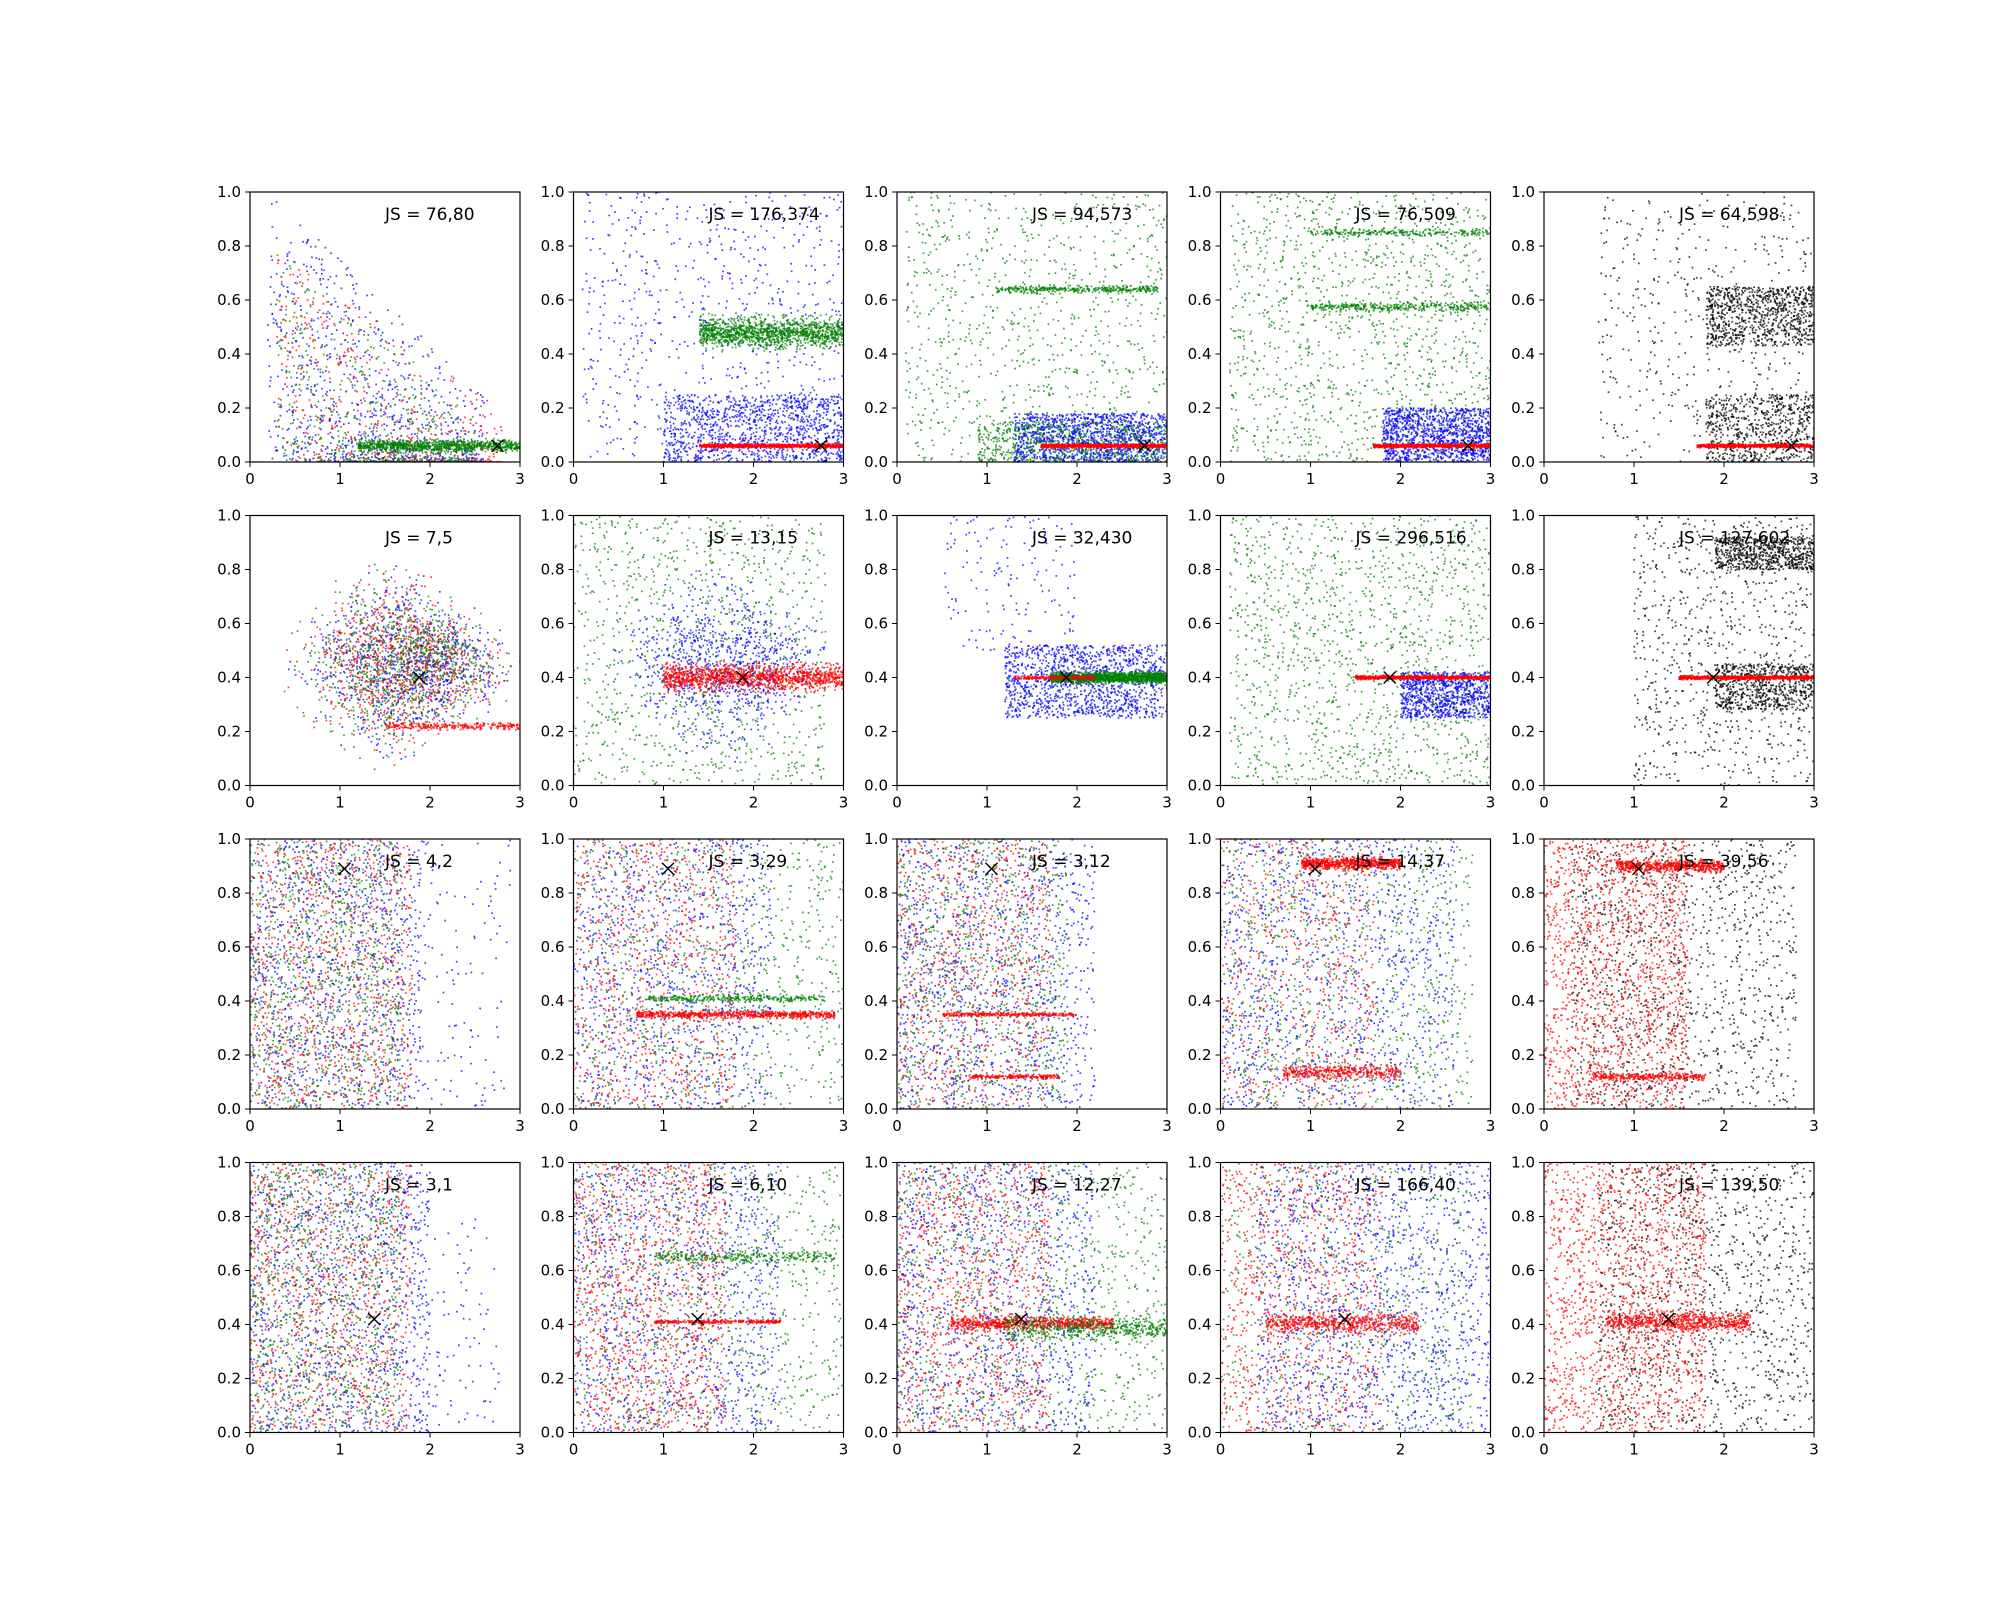 The height and width of the screenshot is (1600, 2000). I want to click on x-tick-label: 3, so click(520, 479).